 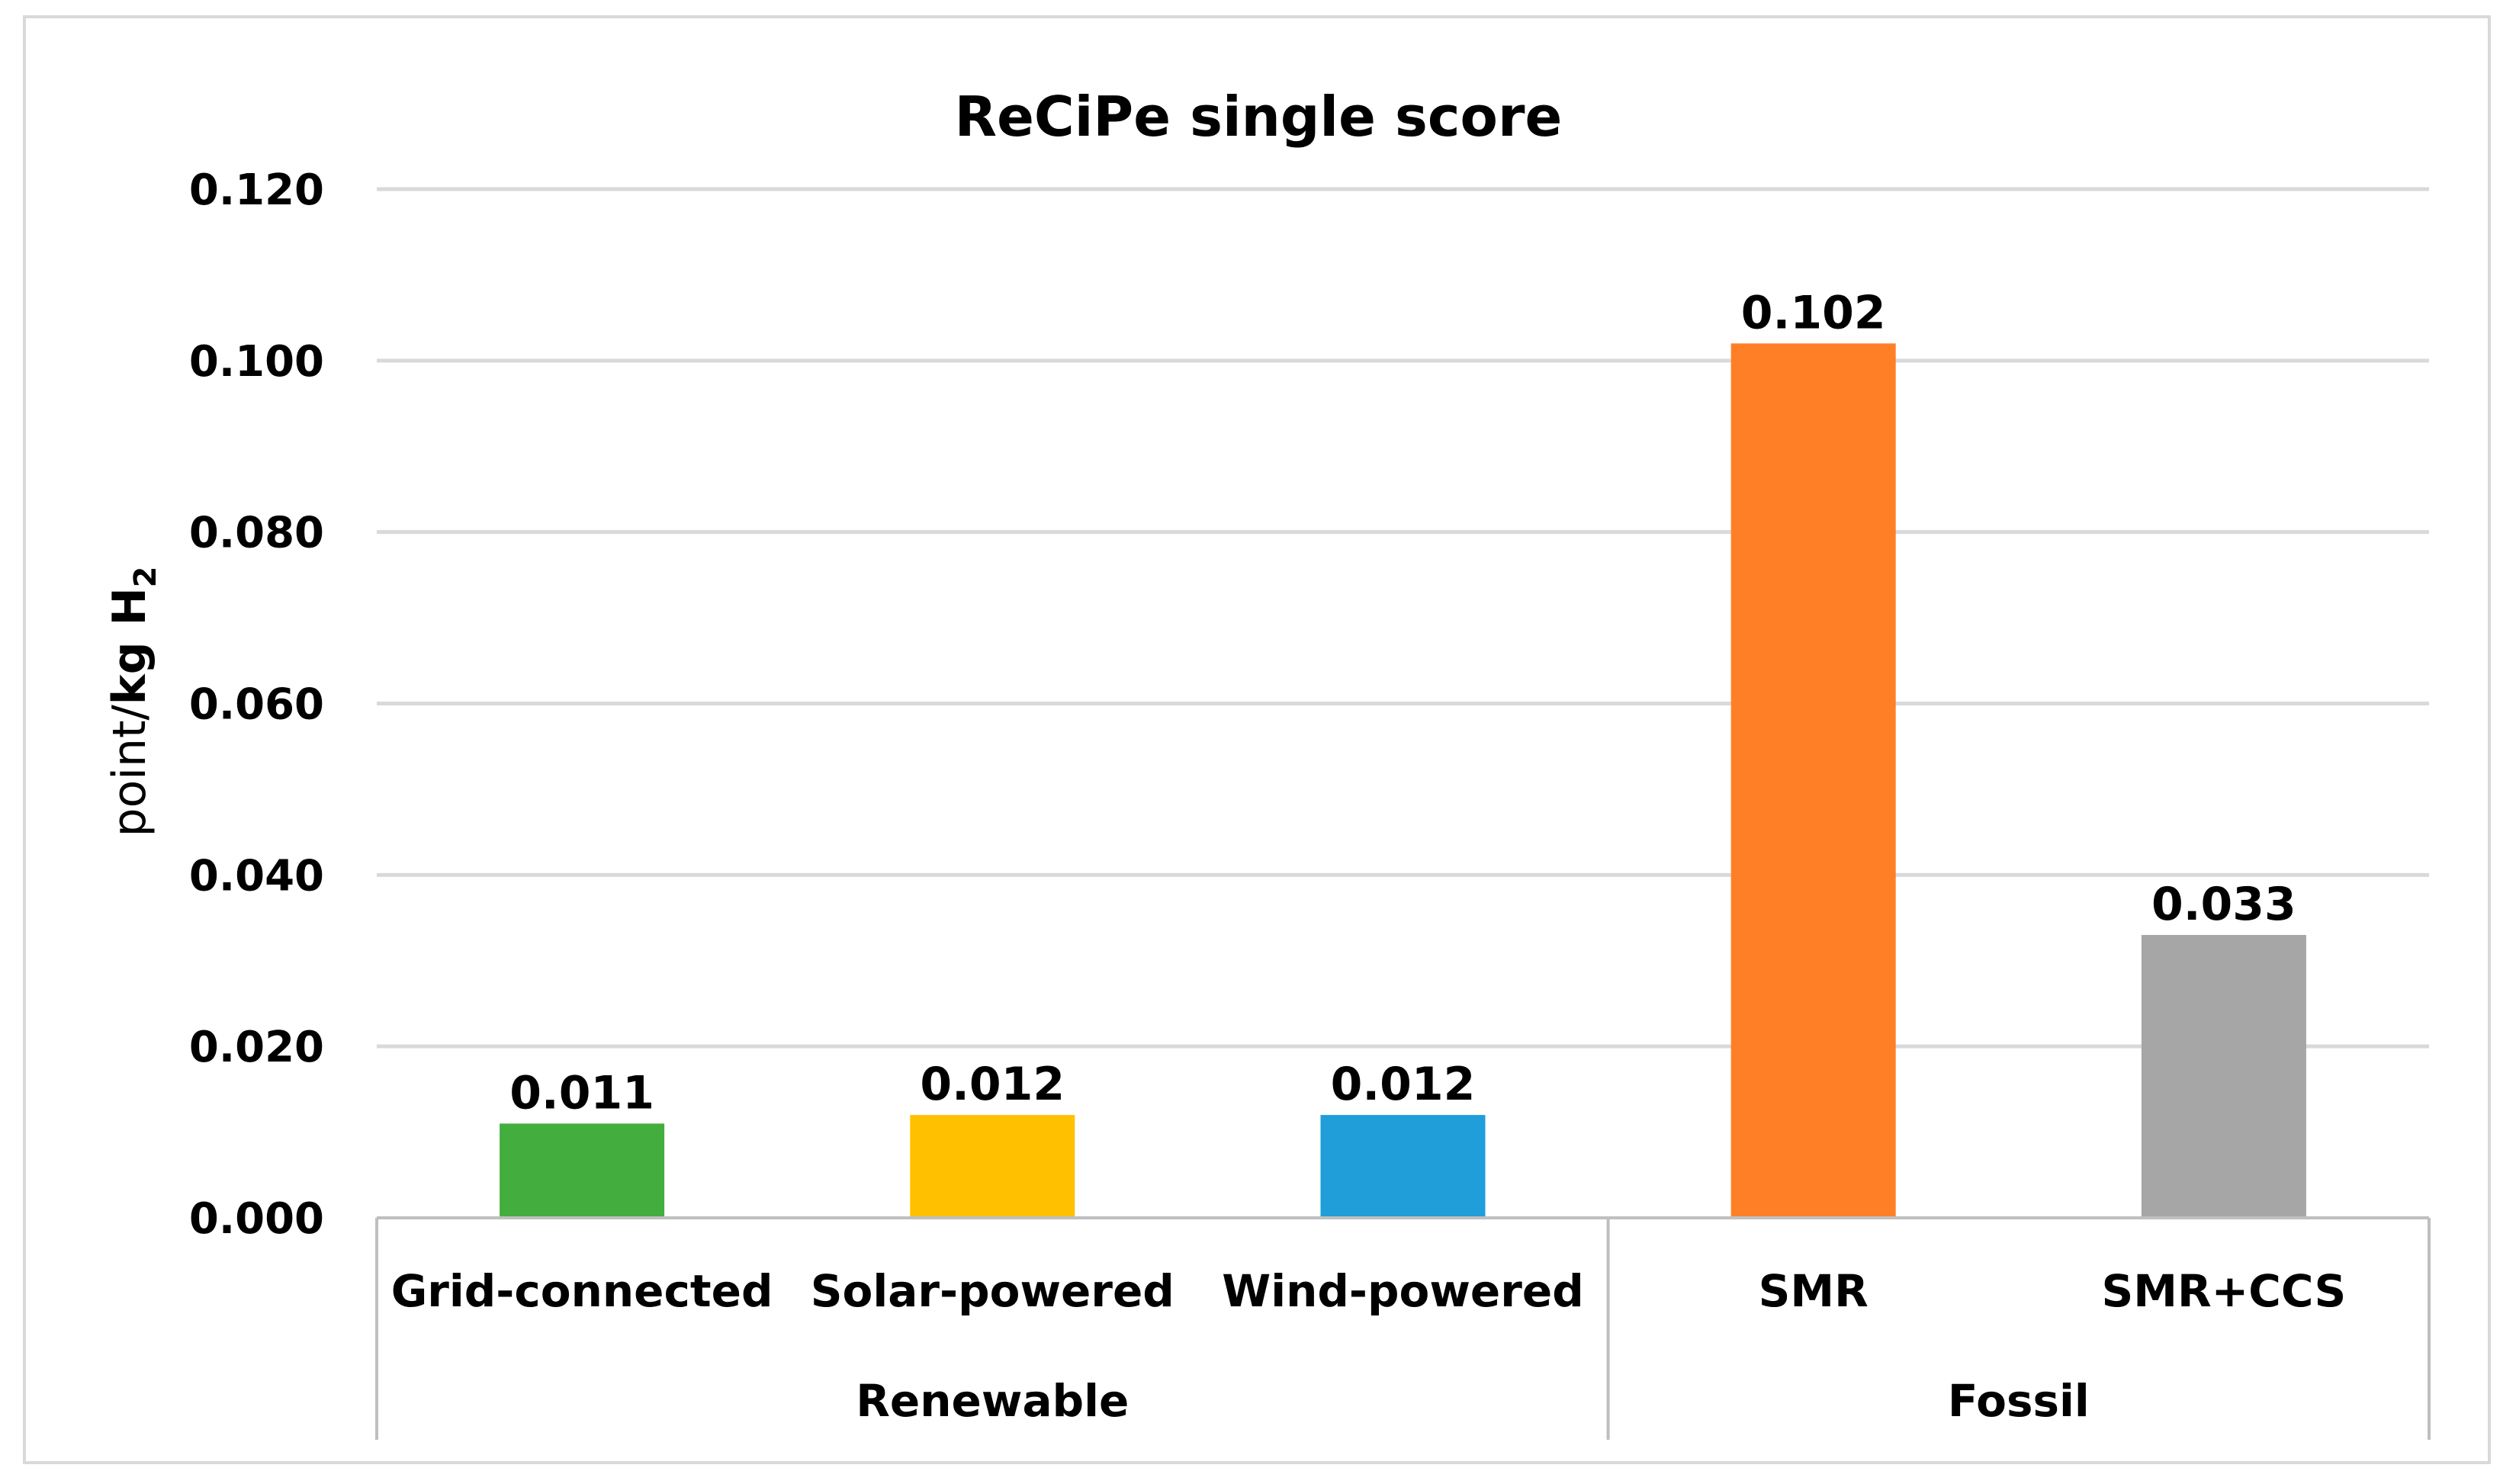 I want to click on y-axis-label: point/kg H2, so click(x=133, y=701).